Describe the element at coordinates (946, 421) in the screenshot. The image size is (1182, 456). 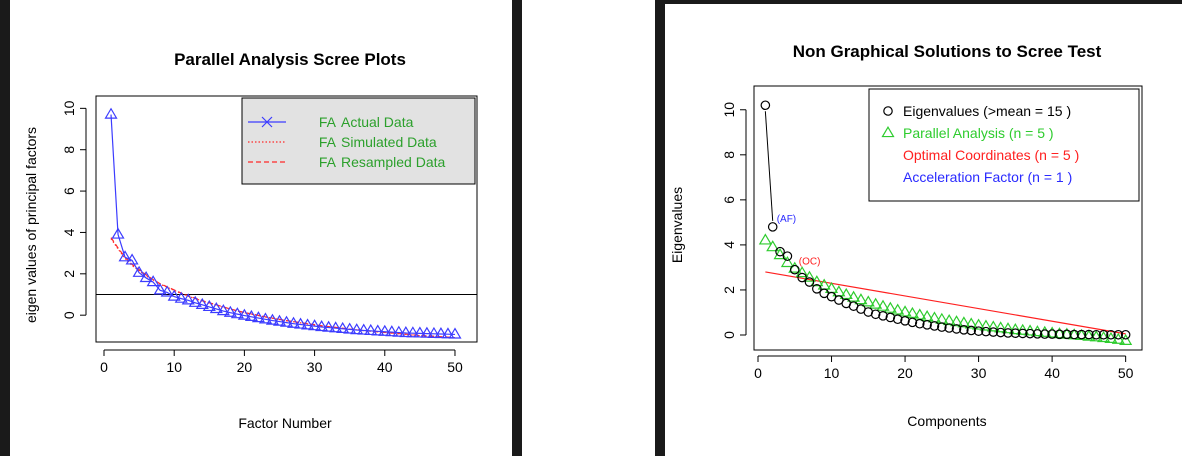
I see `x-axis-label: Components` at that location.